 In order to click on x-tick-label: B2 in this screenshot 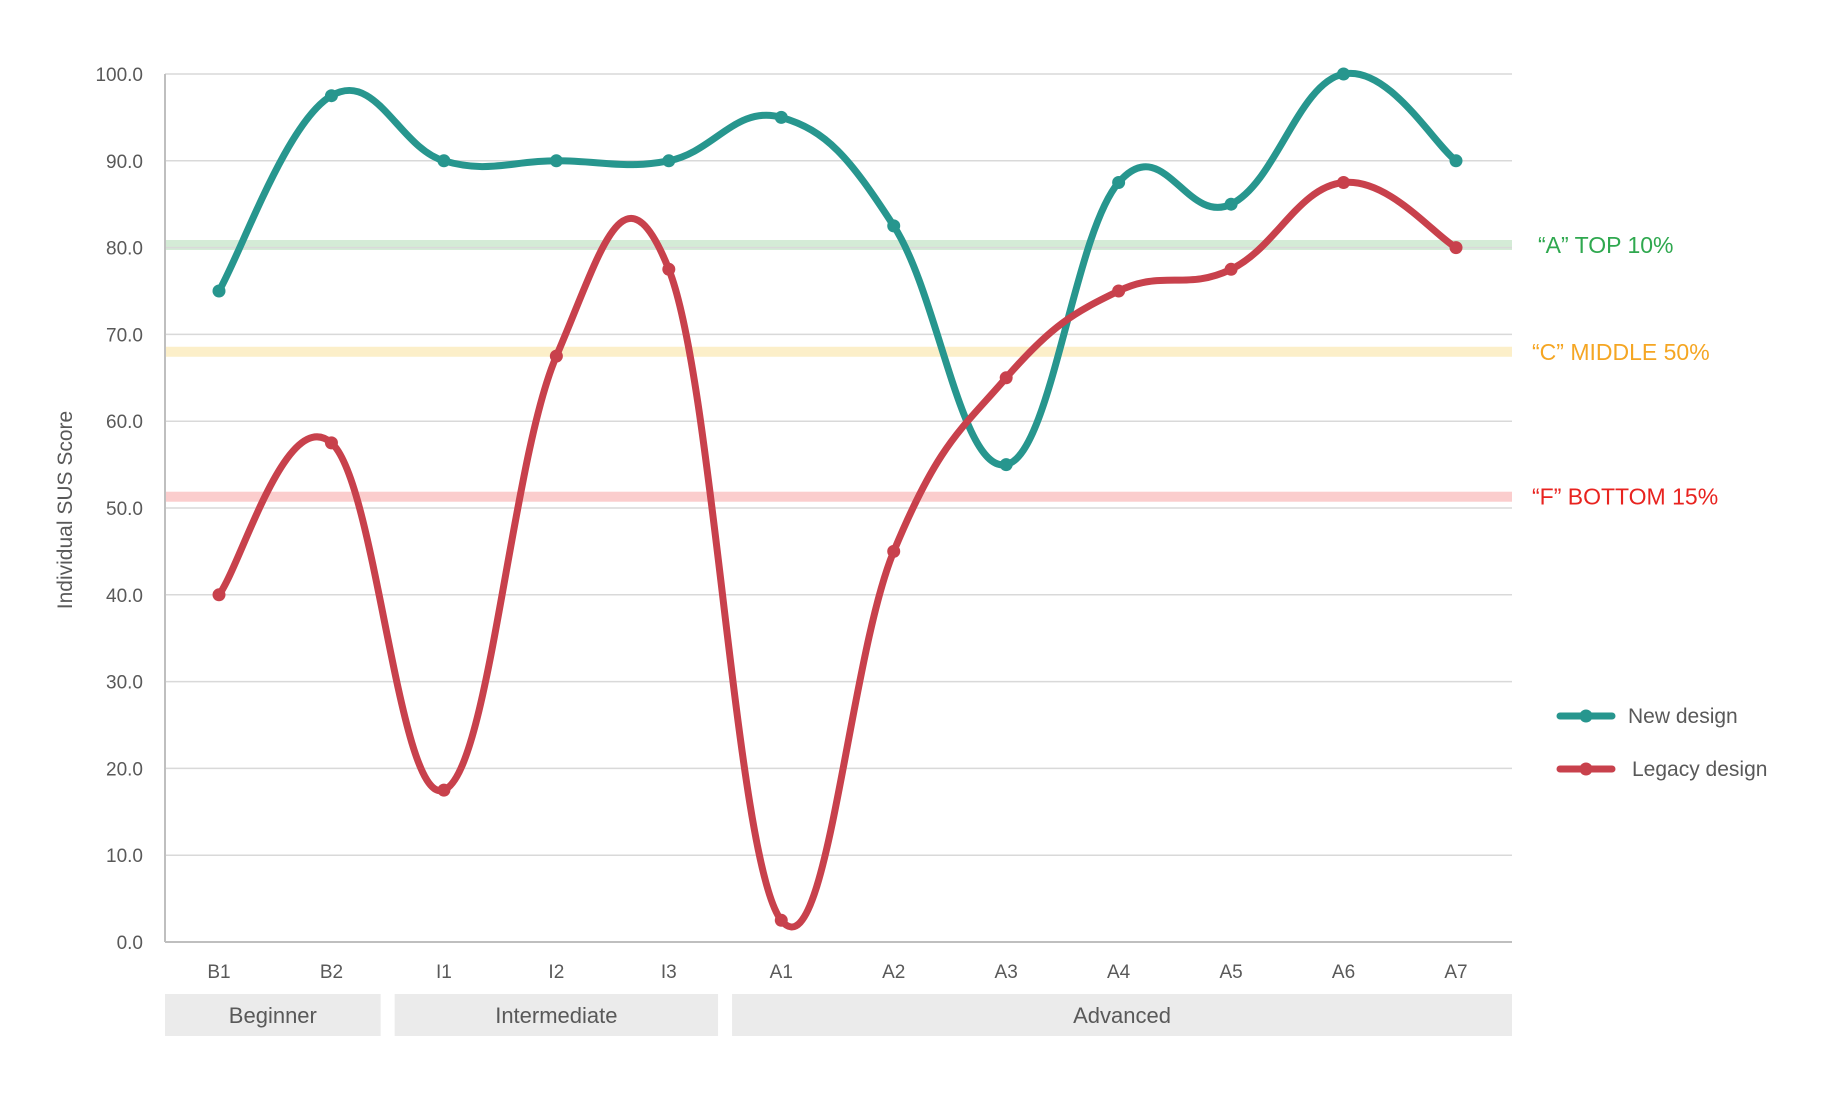, I will do `click(331, 972)`.